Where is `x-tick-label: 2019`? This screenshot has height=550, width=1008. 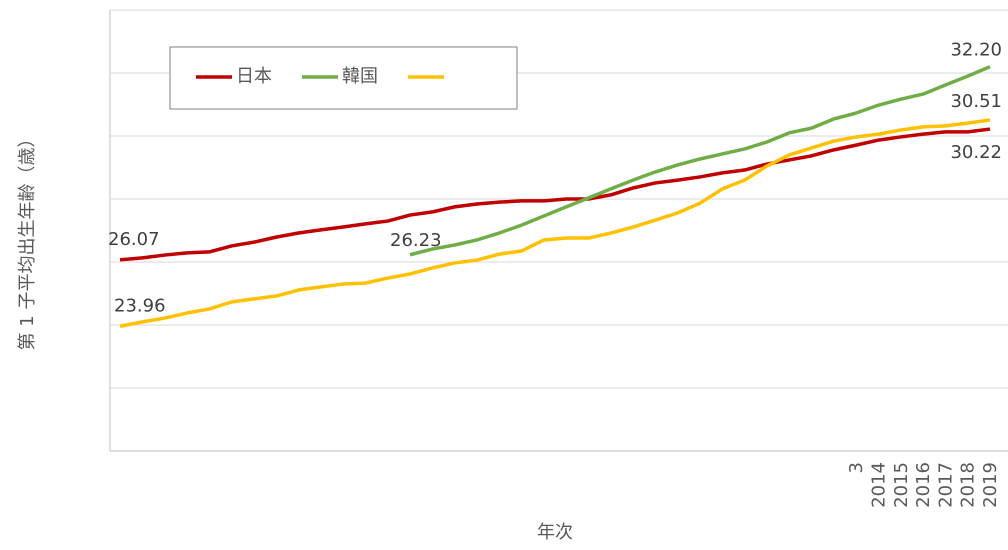 x-tick-label: 2019 is located at coordinates (990, 485).